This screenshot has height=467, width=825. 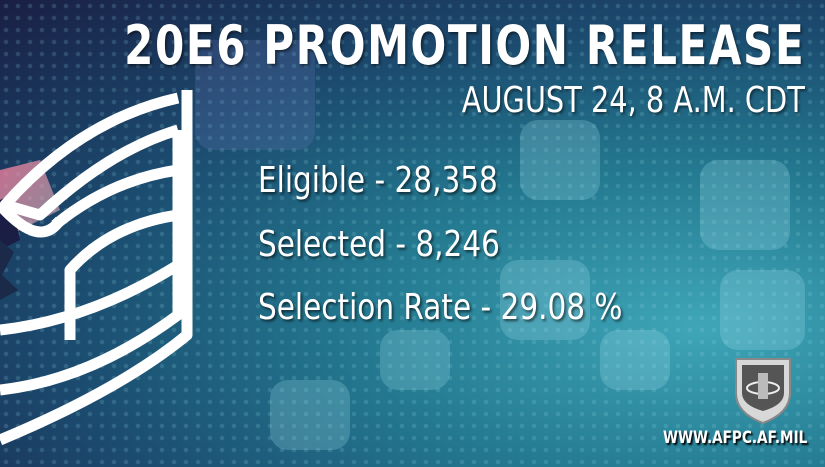 What do you see at coordinates (734, 438) in the screenshot?
I see `website-link: WWW.AFPC.AF.MIL` at bounding box center [734, 438].